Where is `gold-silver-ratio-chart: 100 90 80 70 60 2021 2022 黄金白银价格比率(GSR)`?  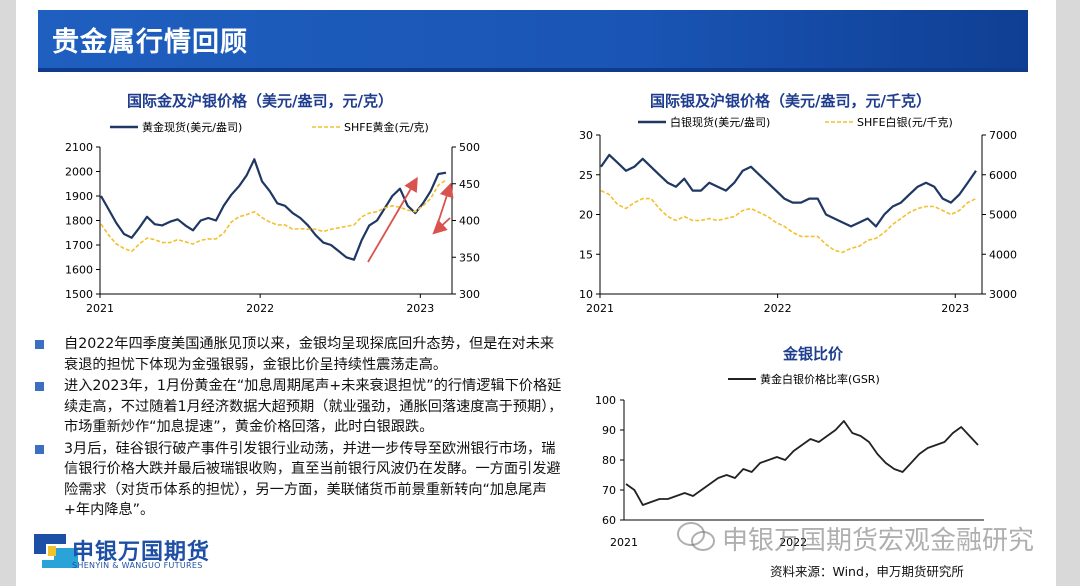
gold-silver-ratio-chart: 100 90 80 70 60 2021 2022 黄金白银价格比率(GSR) is located at coordinates (789, 460).